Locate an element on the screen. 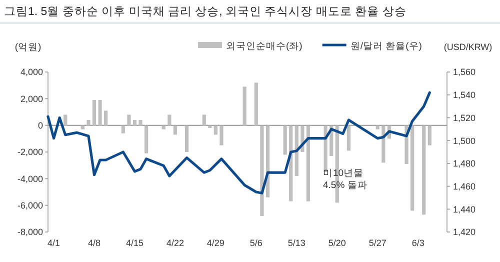 The width and height of the screenshot is (500, 262). ytick: -6,000 is located at coordinates (30, 205).